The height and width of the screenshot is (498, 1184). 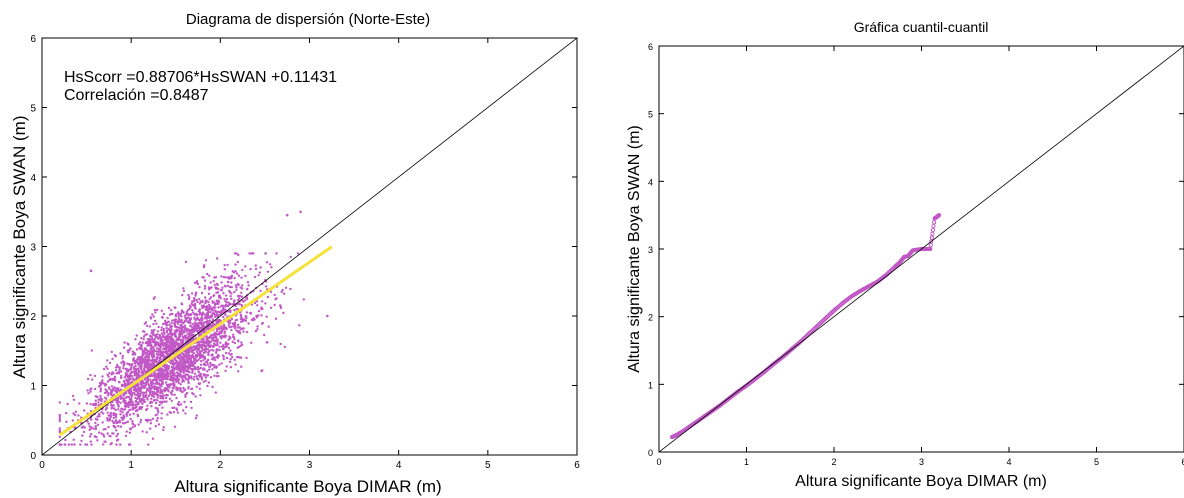 I want to click on y-tick-label: 6, so click(x=33, y=39).